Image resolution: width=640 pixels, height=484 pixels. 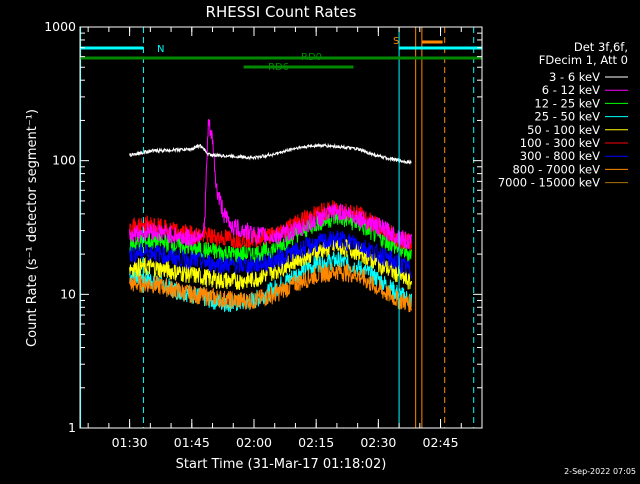 What do you see at coordinates (68, 293) in the screenshot?
I see `y-tick-label-1: 10` at bounding box center [68, 293].